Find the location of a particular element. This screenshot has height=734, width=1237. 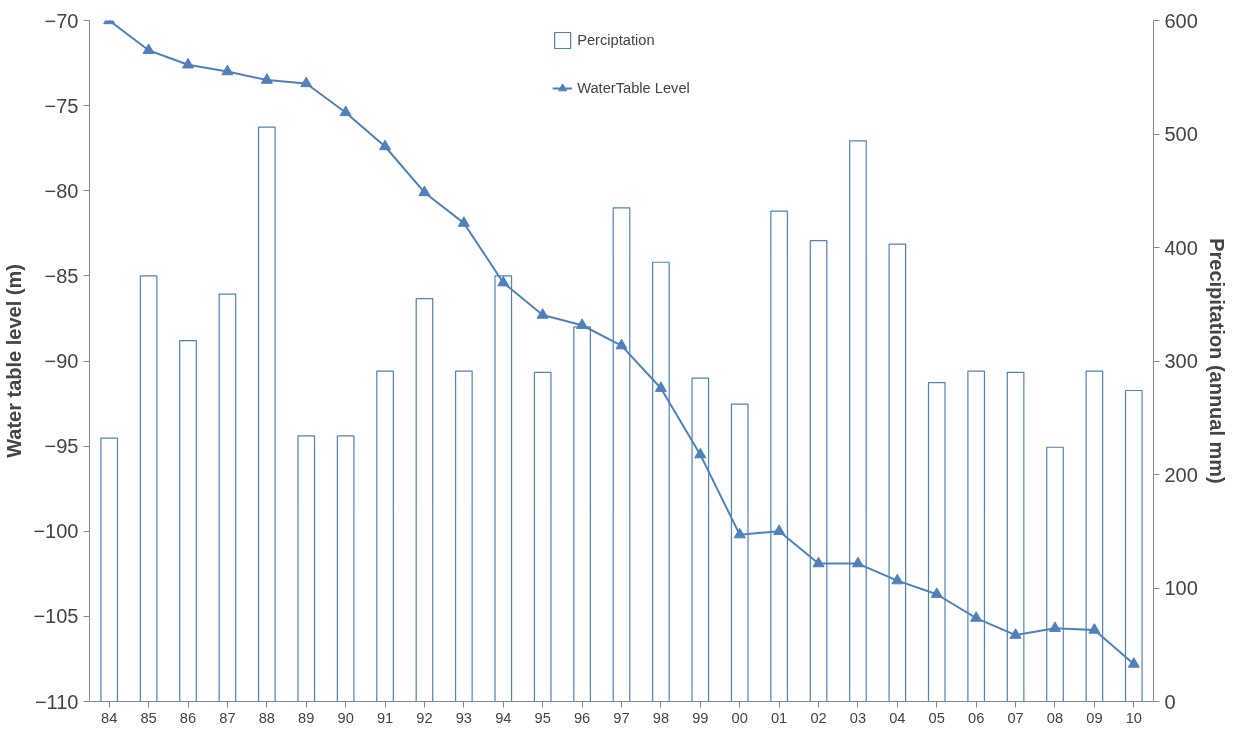

y-tick-label: −100 is located at coordinates (56, 531).